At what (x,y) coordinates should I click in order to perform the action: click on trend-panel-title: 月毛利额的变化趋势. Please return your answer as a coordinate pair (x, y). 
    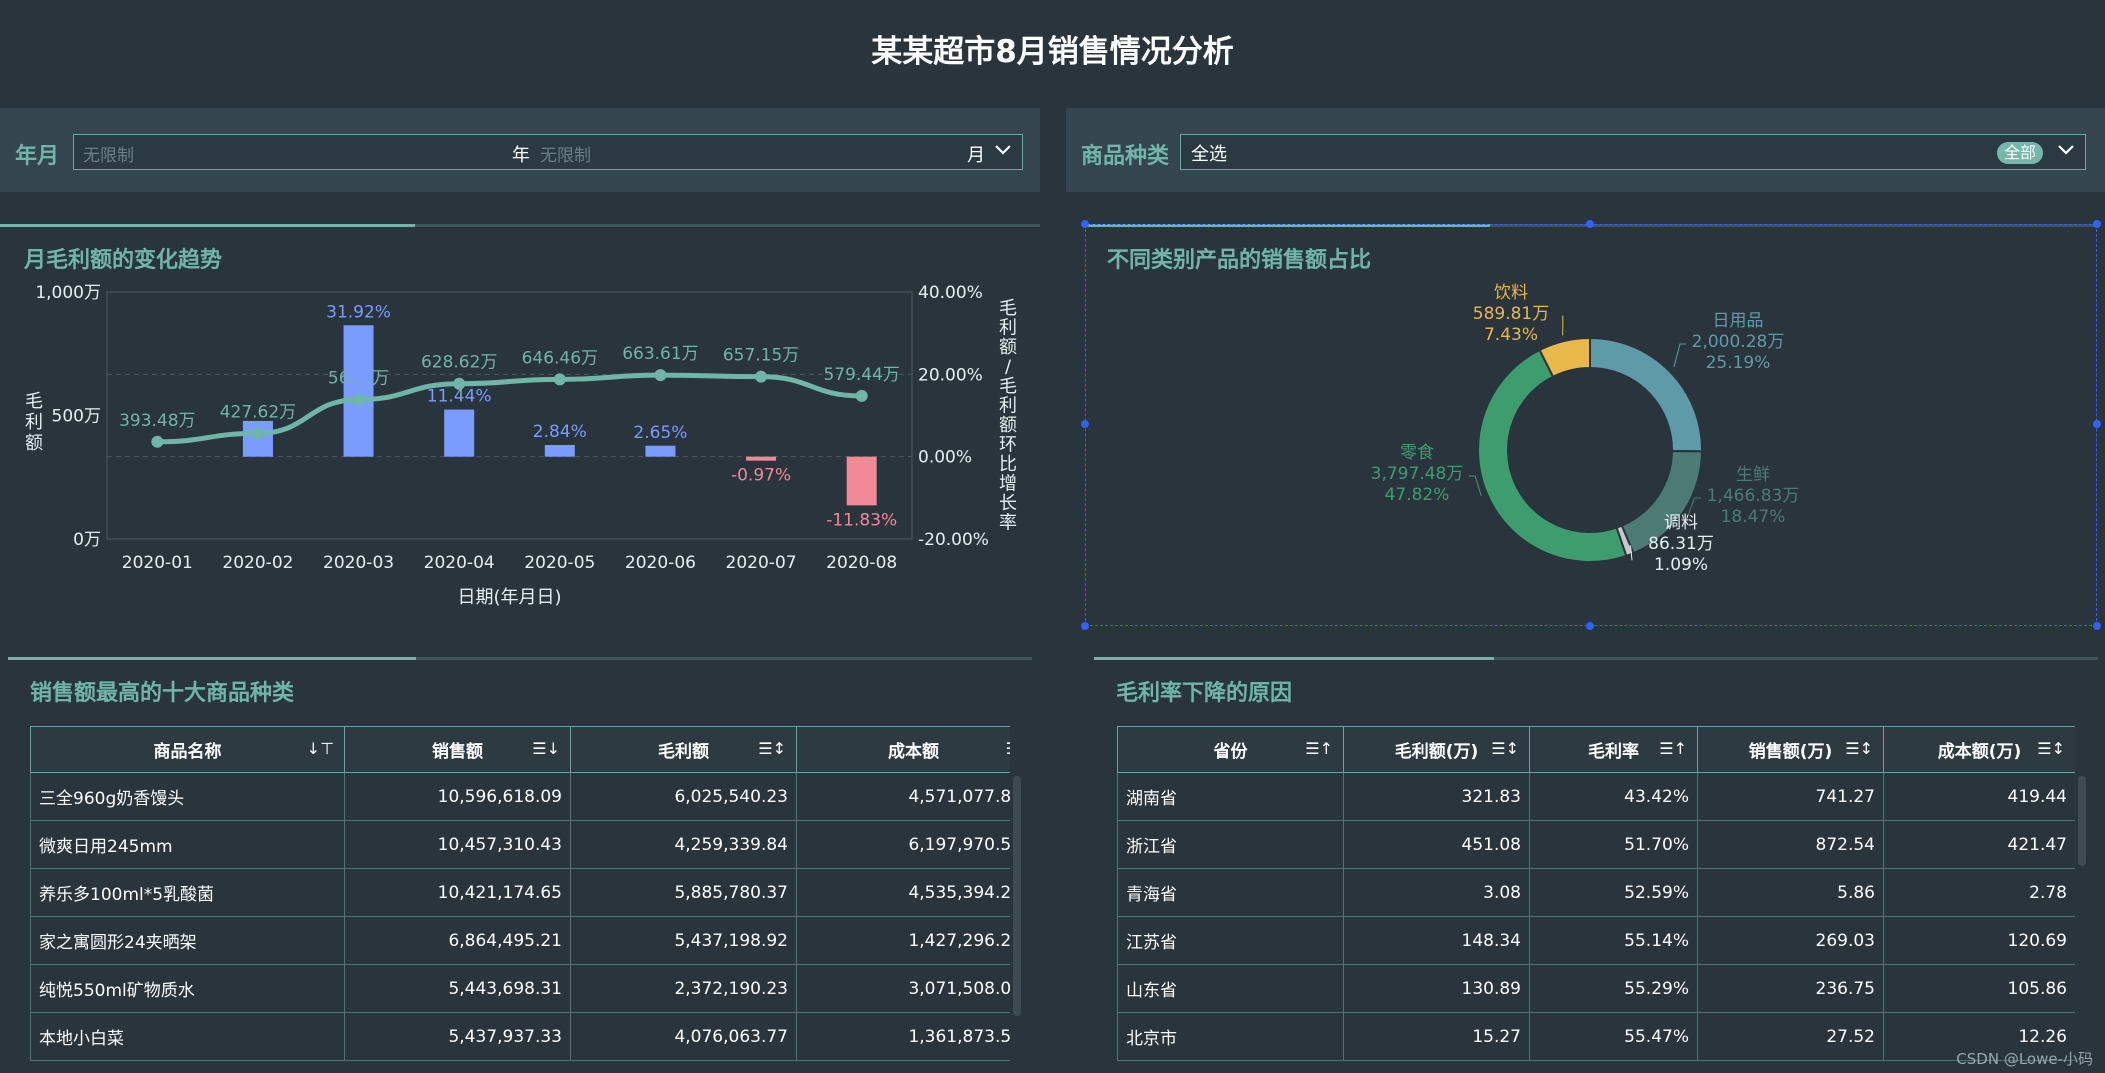
    Looking at the image, I should click on (123, 260).